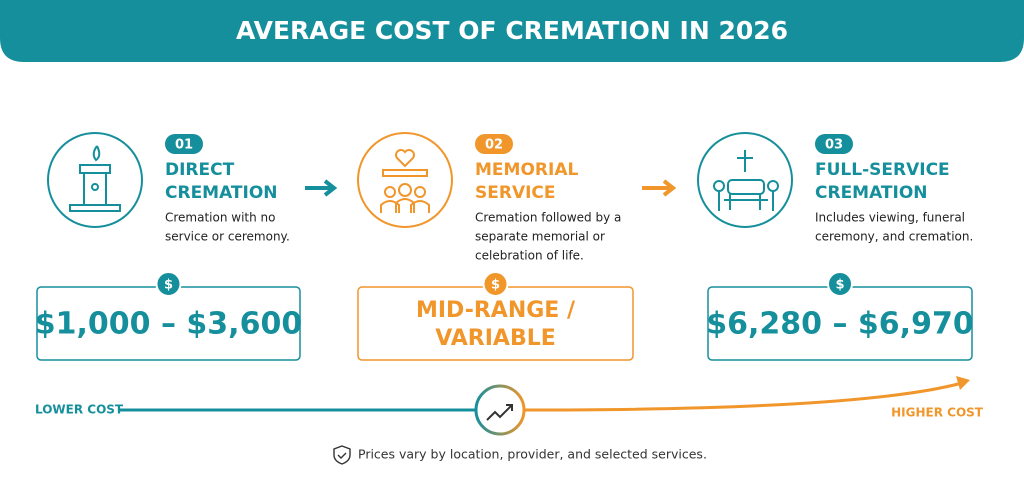  I want to click on casket-icon, so click(746, 180).